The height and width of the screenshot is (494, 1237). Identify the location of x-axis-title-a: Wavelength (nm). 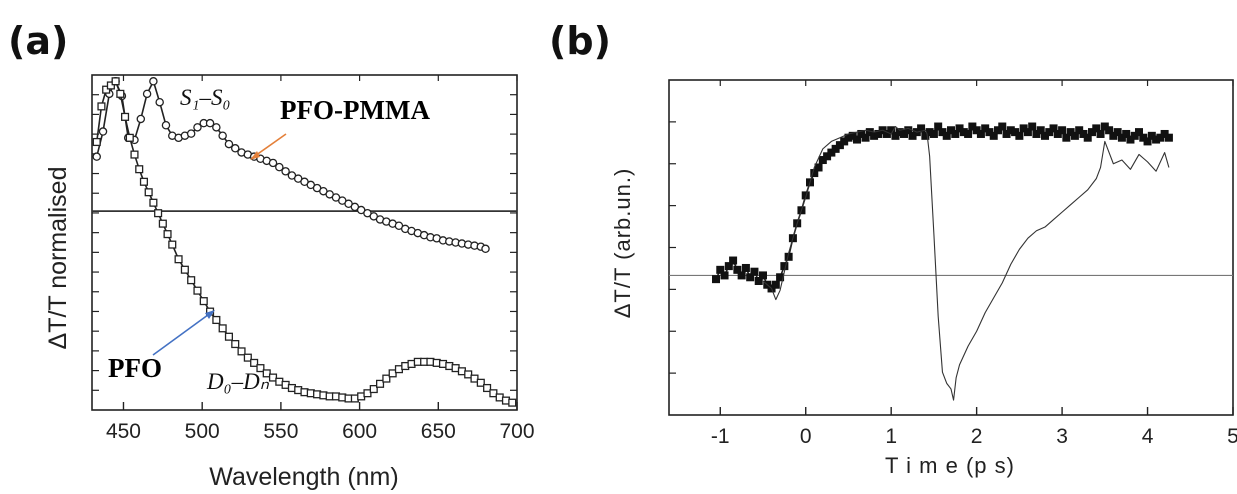
(303, 477).